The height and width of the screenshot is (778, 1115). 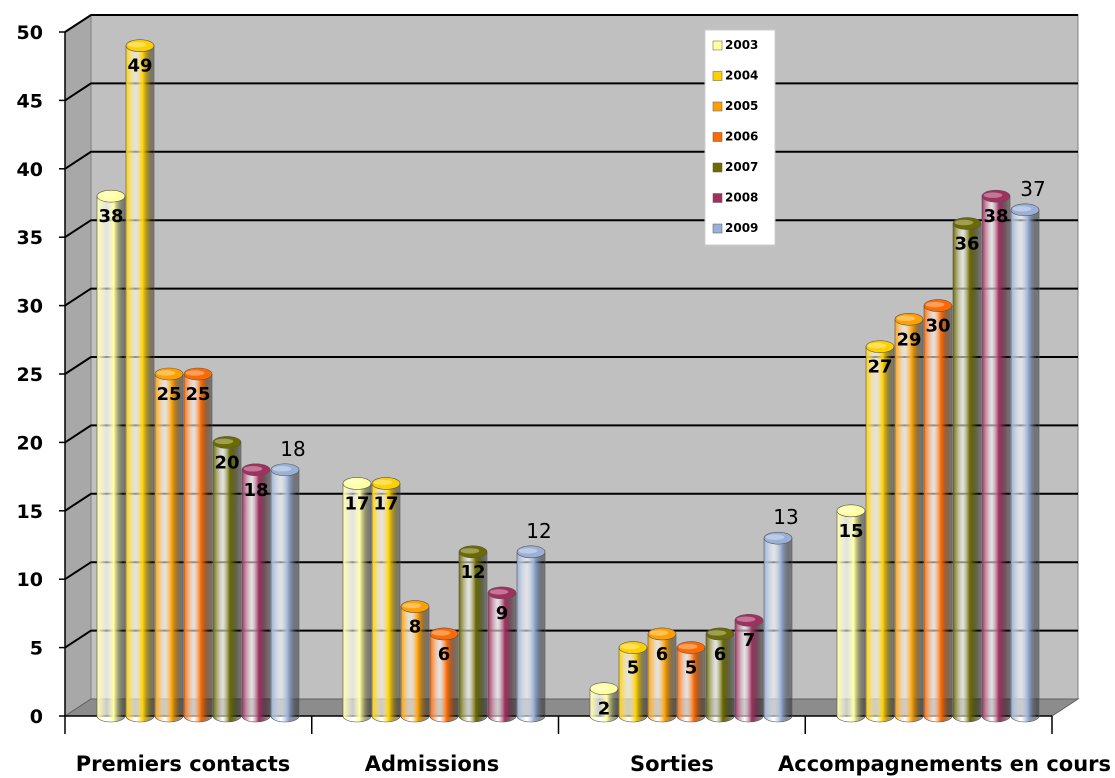 What do you see at coordinates (879, 367) in the screenshot?
I see `data-label: 27` at bounding box center [879, 367].